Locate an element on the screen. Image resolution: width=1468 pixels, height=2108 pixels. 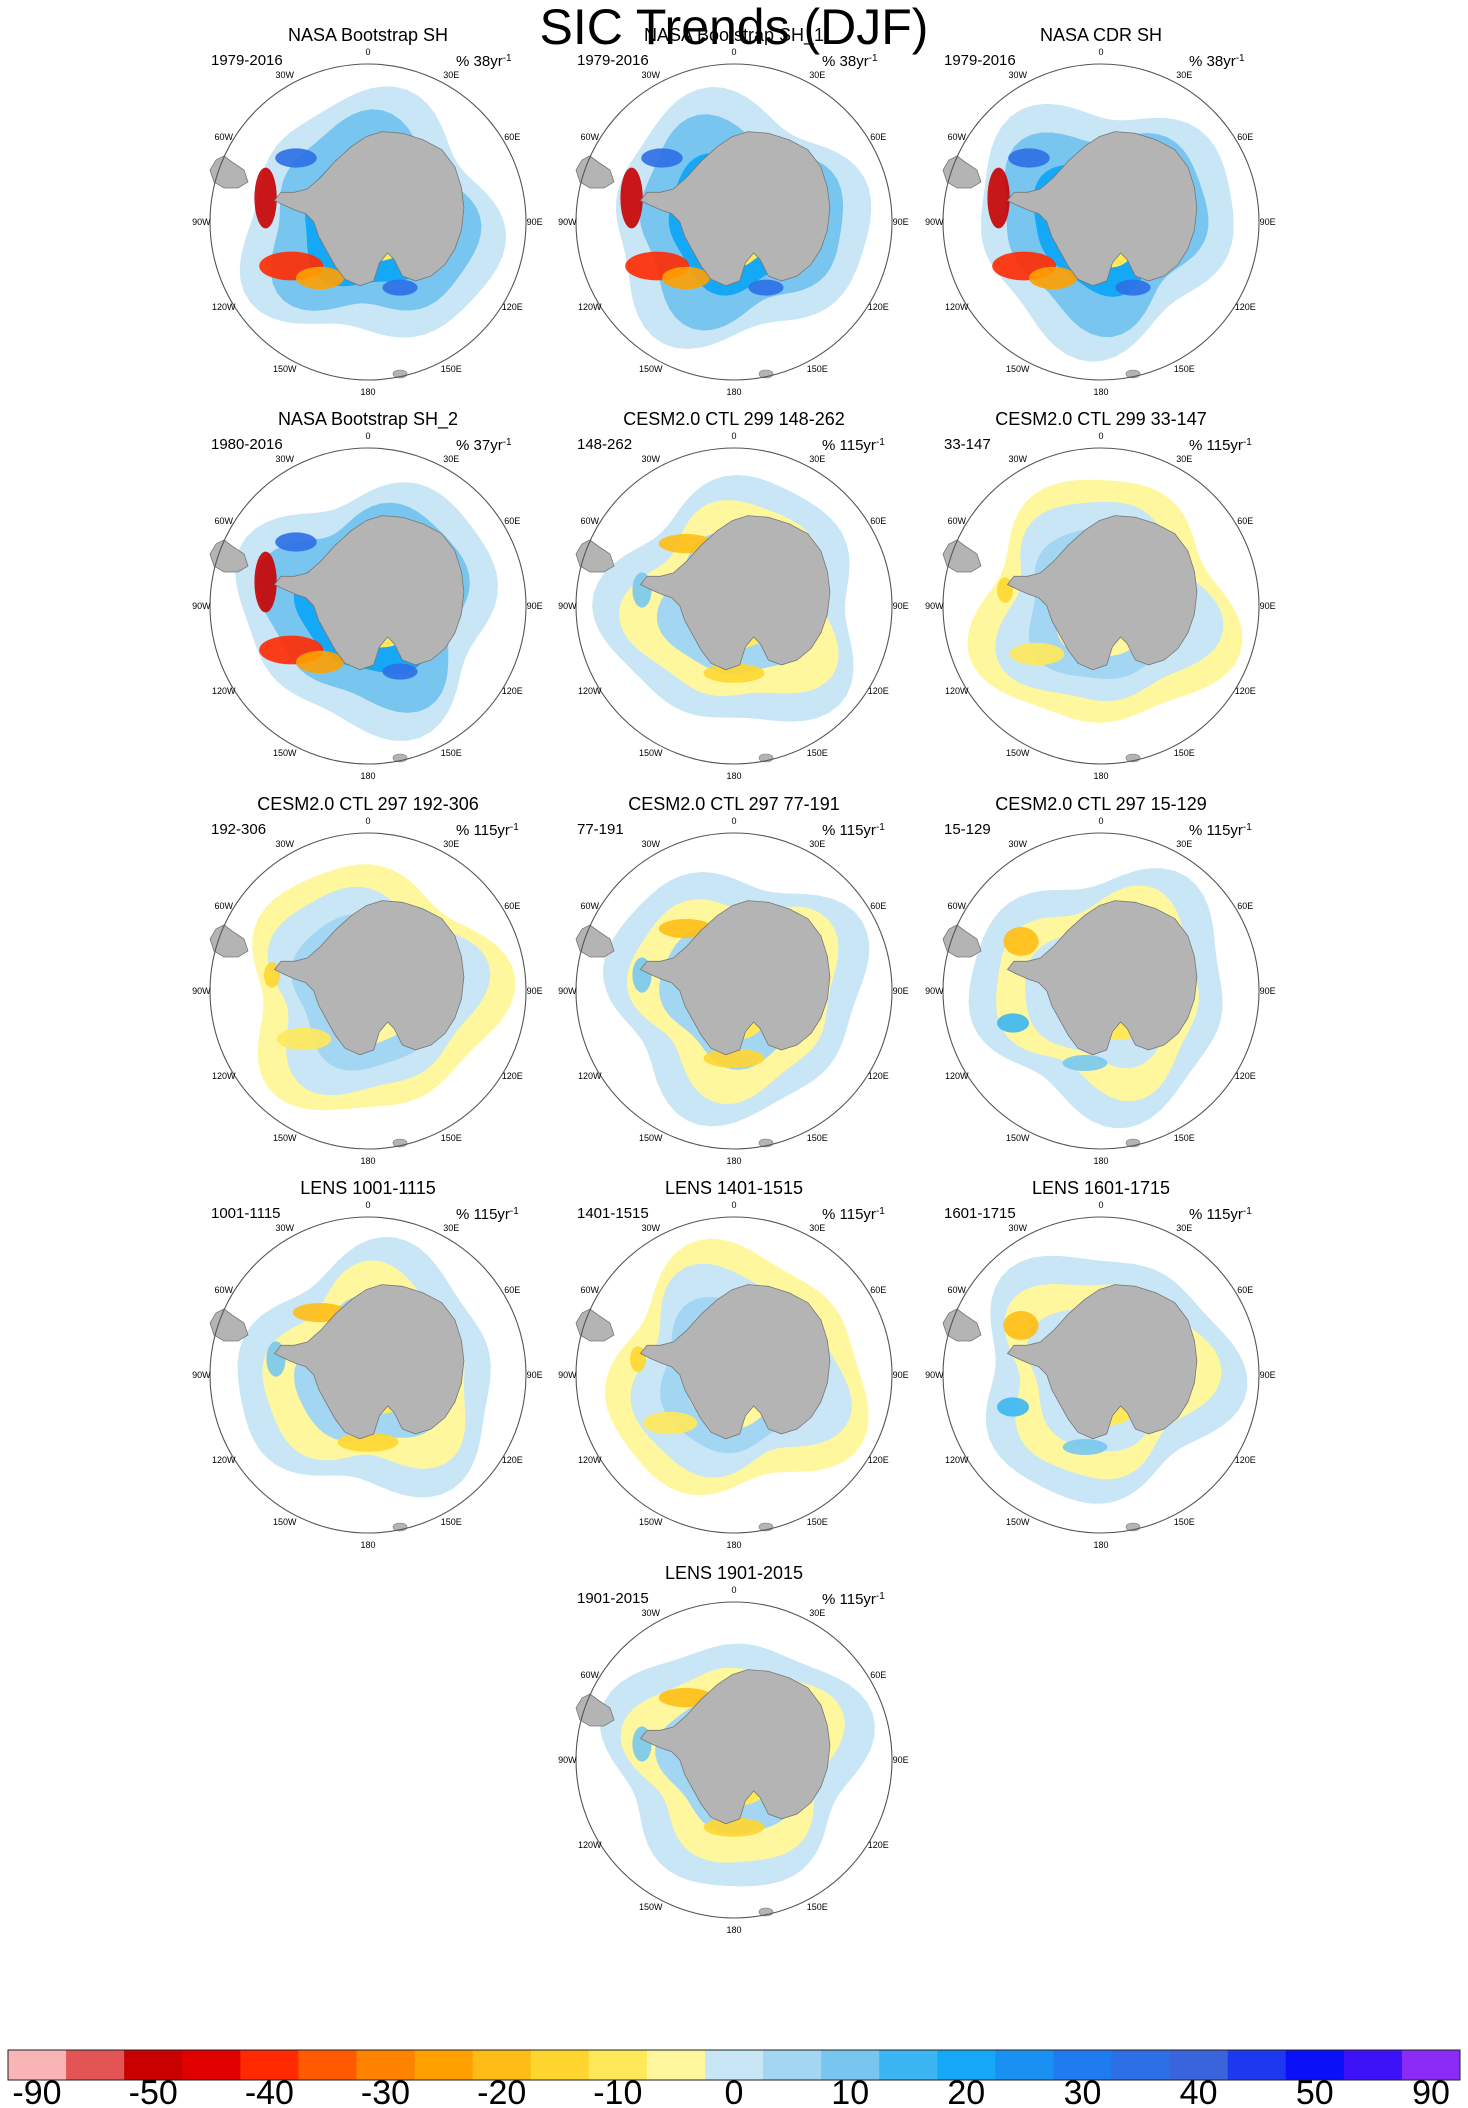
panel-period: 1980-2016 is located at coordinates (247, 444).